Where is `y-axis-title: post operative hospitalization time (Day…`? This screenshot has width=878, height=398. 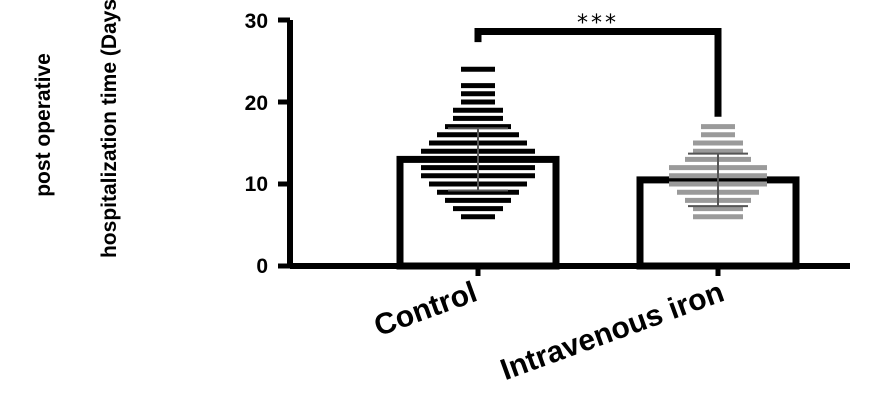
y-axis-title: post operative hospitalization time (Day… is located at coordinates (76, 129).